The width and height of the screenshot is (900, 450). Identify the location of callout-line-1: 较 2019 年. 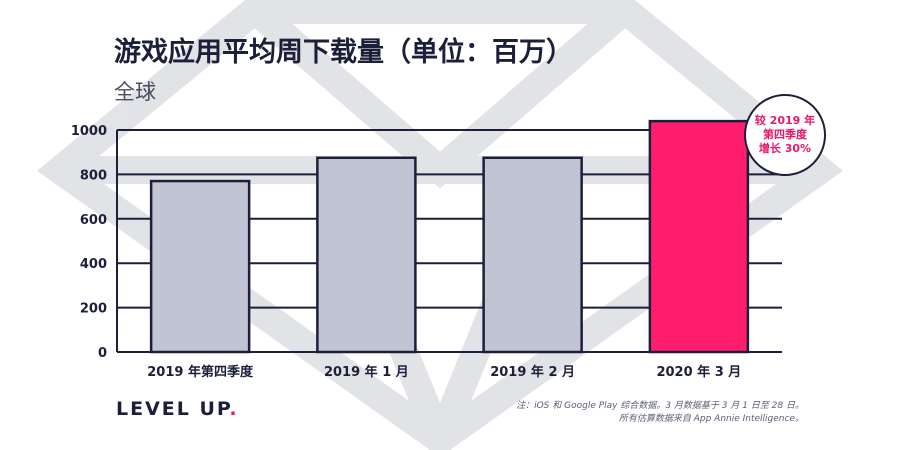
(785, 120).